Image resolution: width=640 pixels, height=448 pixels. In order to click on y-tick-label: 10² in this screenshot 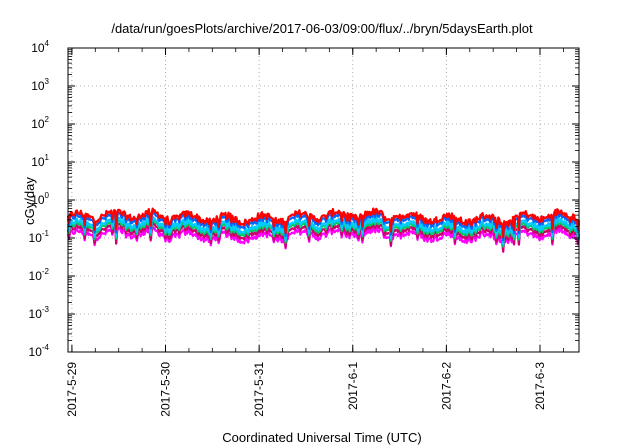, I will do `click(40, 123)`.